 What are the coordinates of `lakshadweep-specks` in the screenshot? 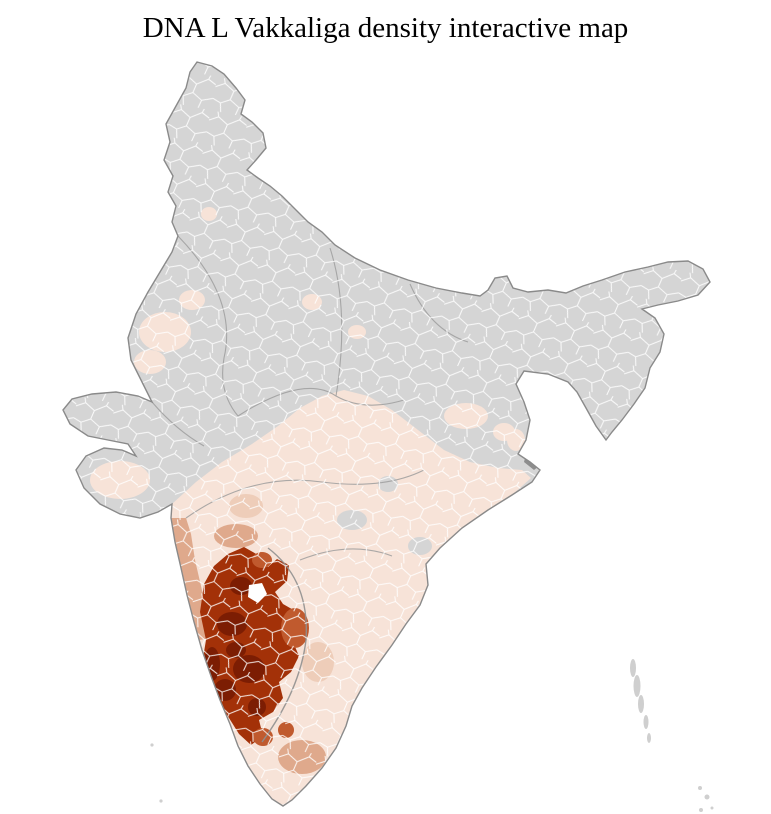 It's located at (156, 773).